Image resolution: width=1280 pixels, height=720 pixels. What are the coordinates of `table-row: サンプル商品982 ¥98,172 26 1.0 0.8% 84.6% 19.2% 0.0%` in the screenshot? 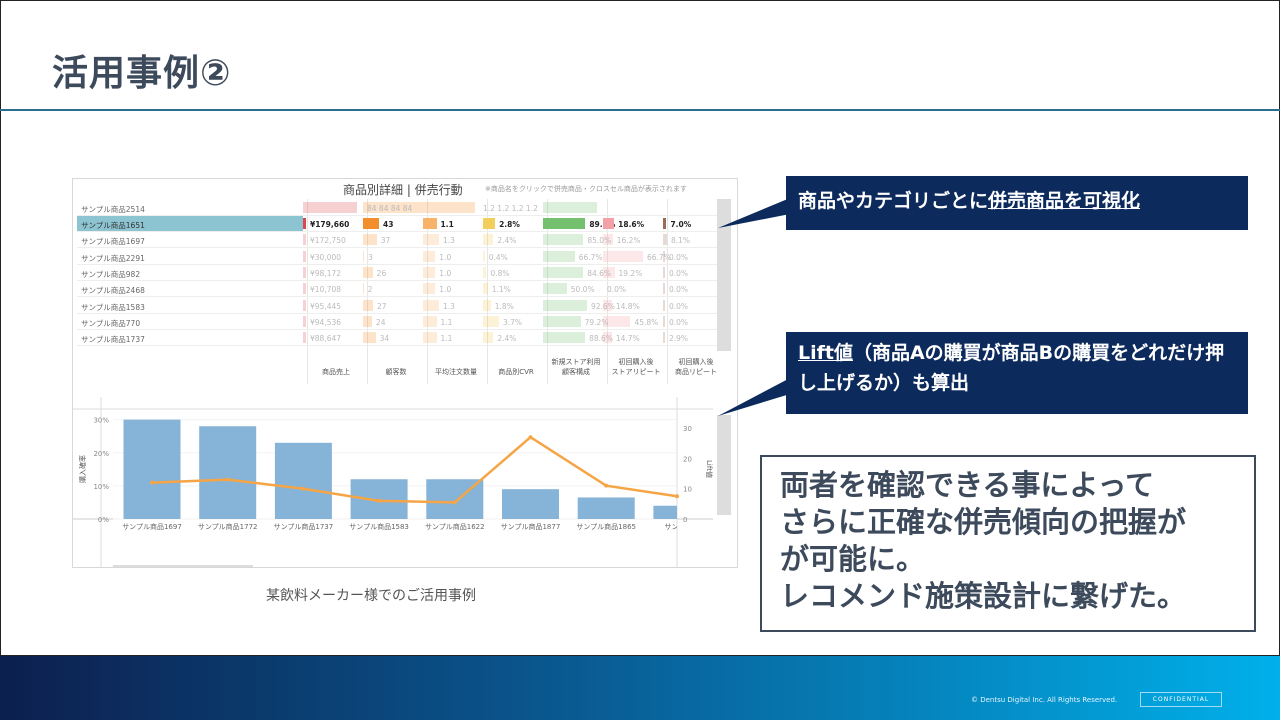 It's located at (397, 273).